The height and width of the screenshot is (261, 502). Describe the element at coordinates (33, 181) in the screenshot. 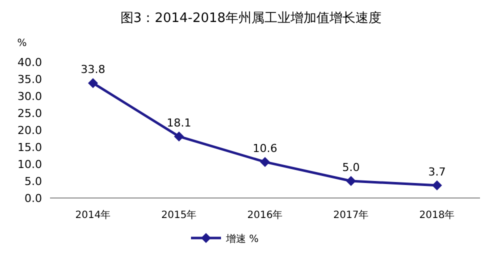

I see `y-tick-label: 5.0` at that location.